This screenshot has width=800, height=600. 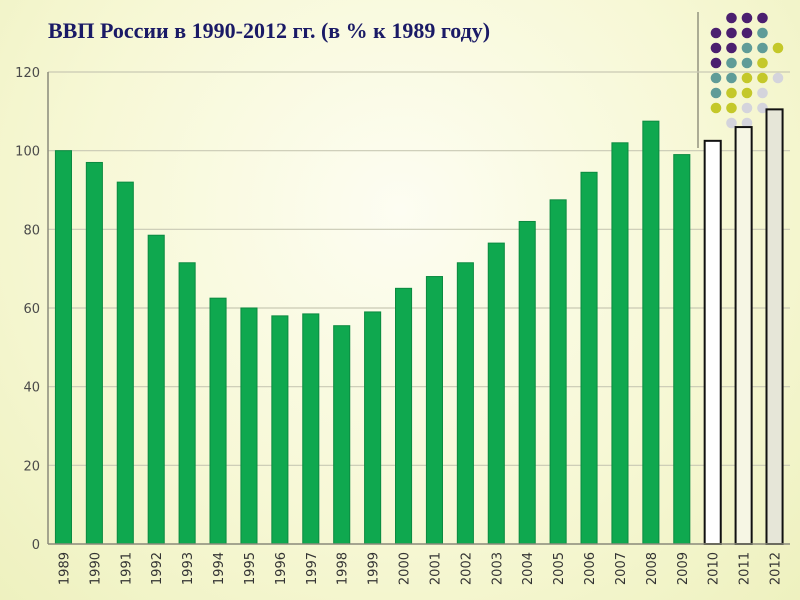 I want to click on x-tick-label-2001: 2001, so click(x=435, y=568).